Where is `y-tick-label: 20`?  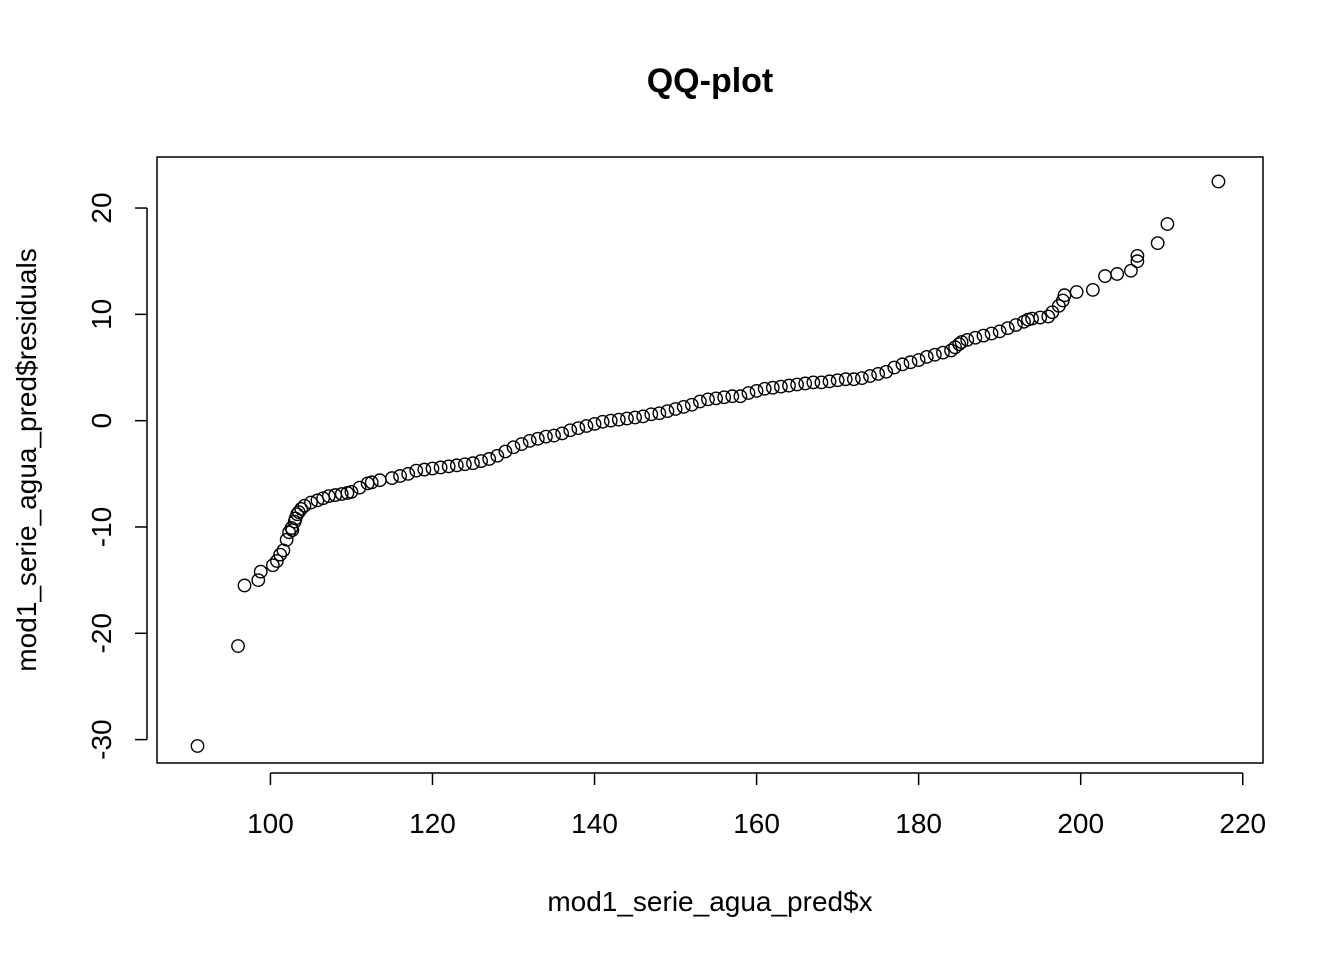
y-tick-label: 20 is located at coordinates (101, 207).